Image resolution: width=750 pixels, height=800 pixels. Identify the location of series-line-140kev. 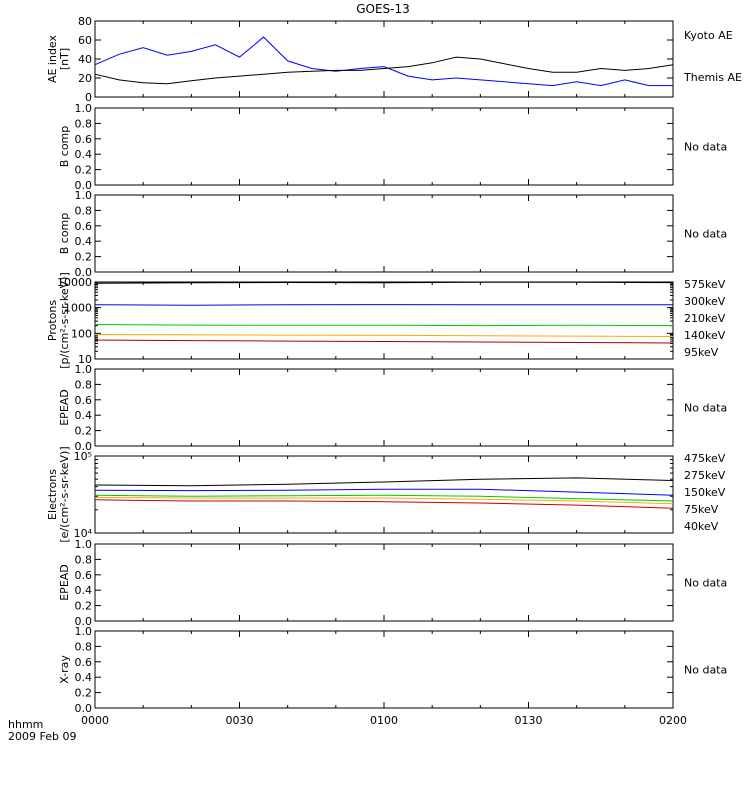
(384, 335).